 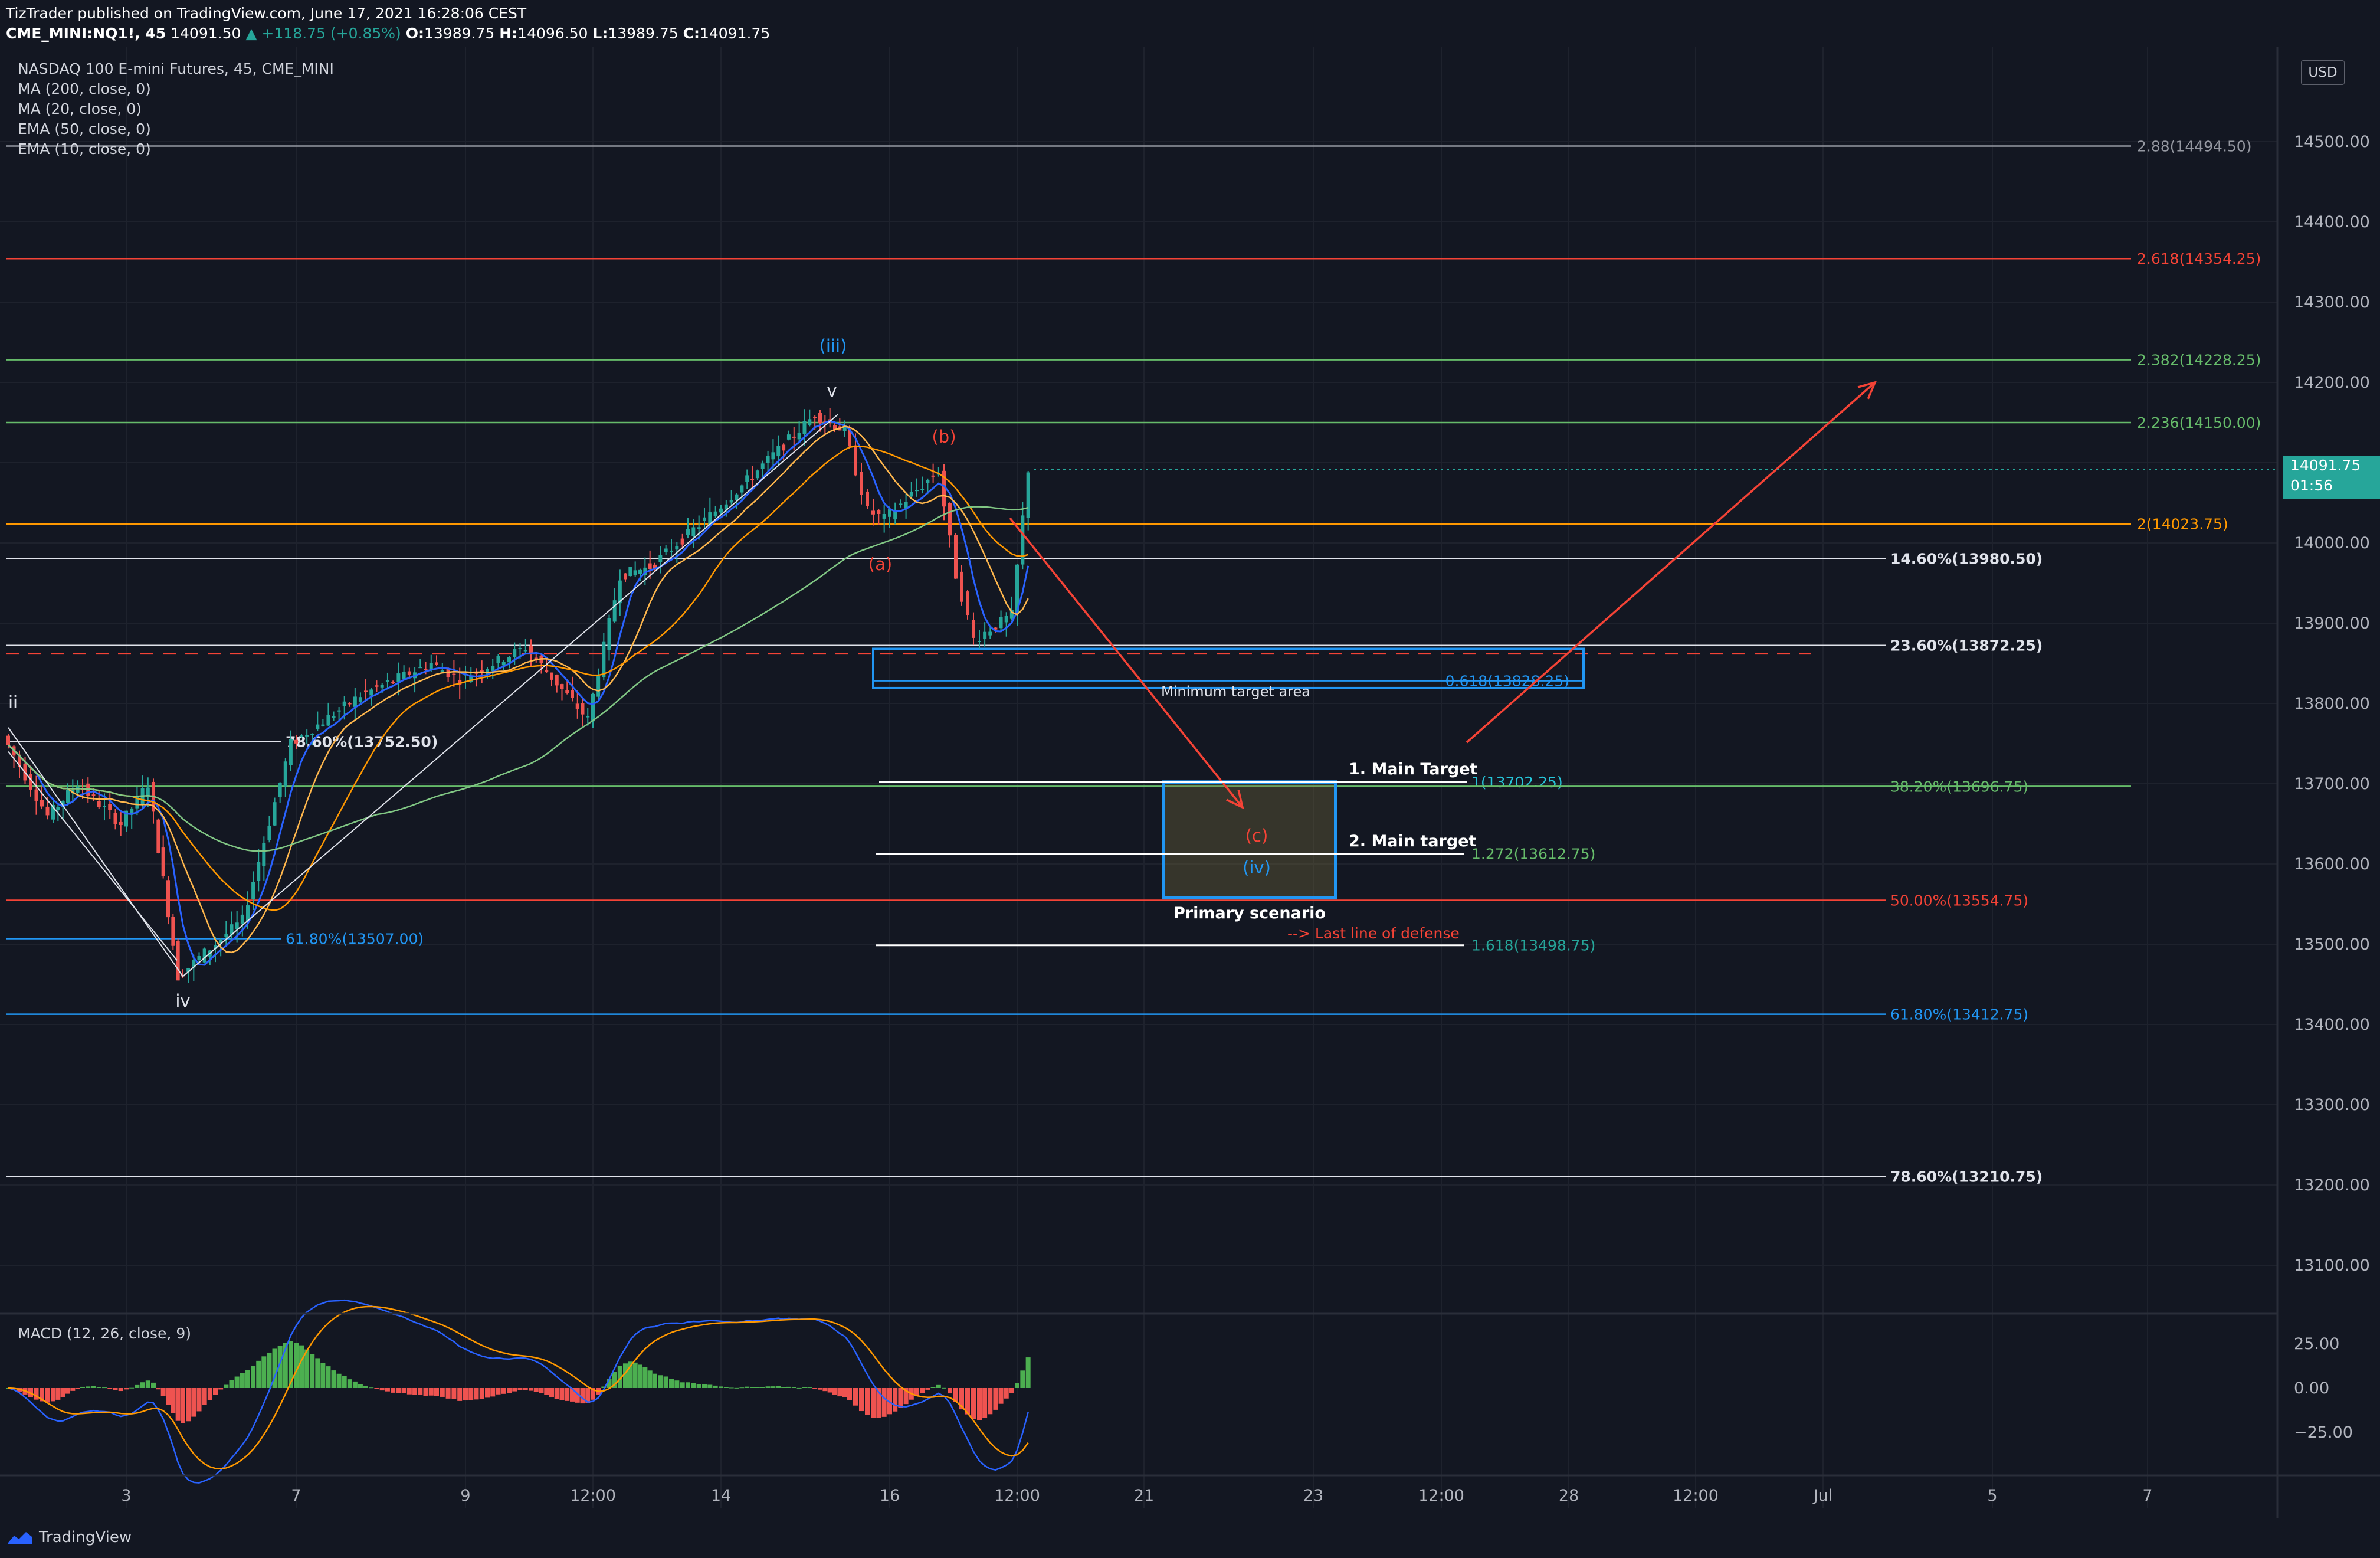 I want to click on last-price: 14091.50, so click(x=206, y=34).